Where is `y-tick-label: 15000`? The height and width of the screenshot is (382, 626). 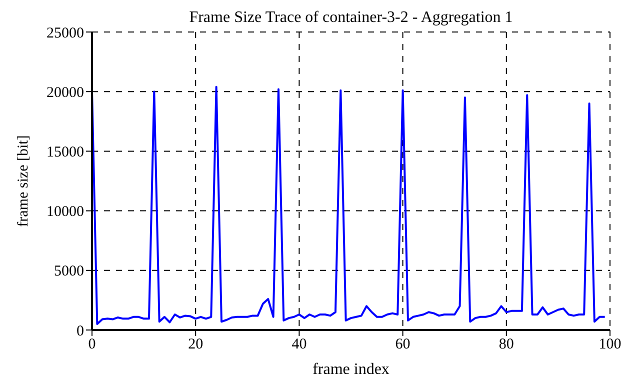
y-tick-label: 15000 is located at coordinates (65, 152).